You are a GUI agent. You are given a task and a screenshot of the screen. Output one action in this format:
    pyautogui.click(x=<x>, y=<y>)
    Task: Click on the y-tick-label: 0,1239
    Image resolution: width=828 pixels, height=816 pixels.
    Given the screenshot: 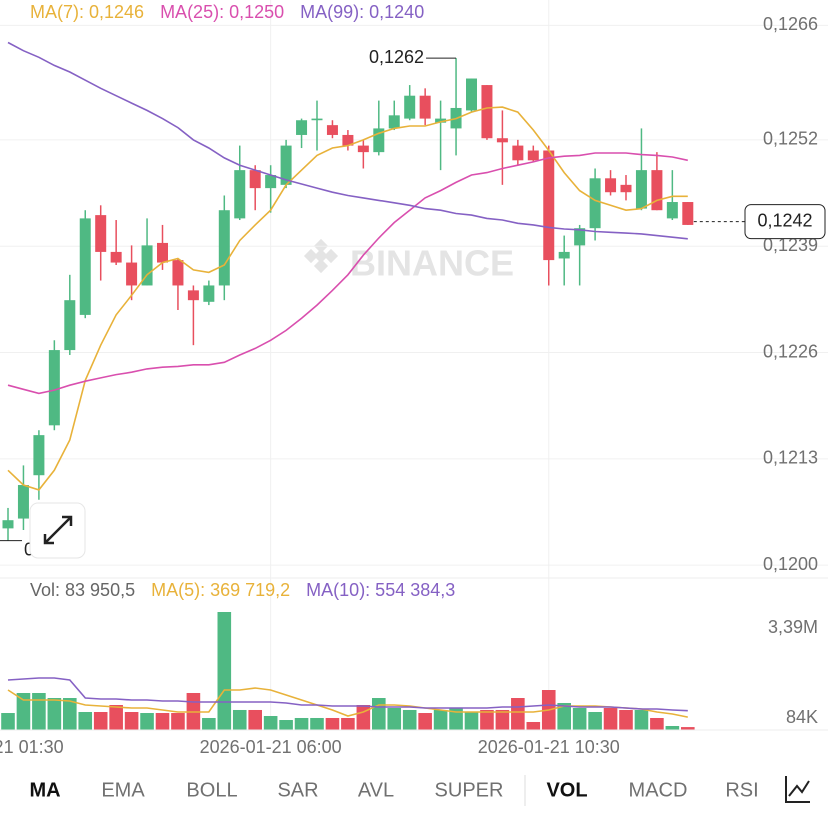 What is the action you would take?
    pyautogui.click(x=790, y=245)
    